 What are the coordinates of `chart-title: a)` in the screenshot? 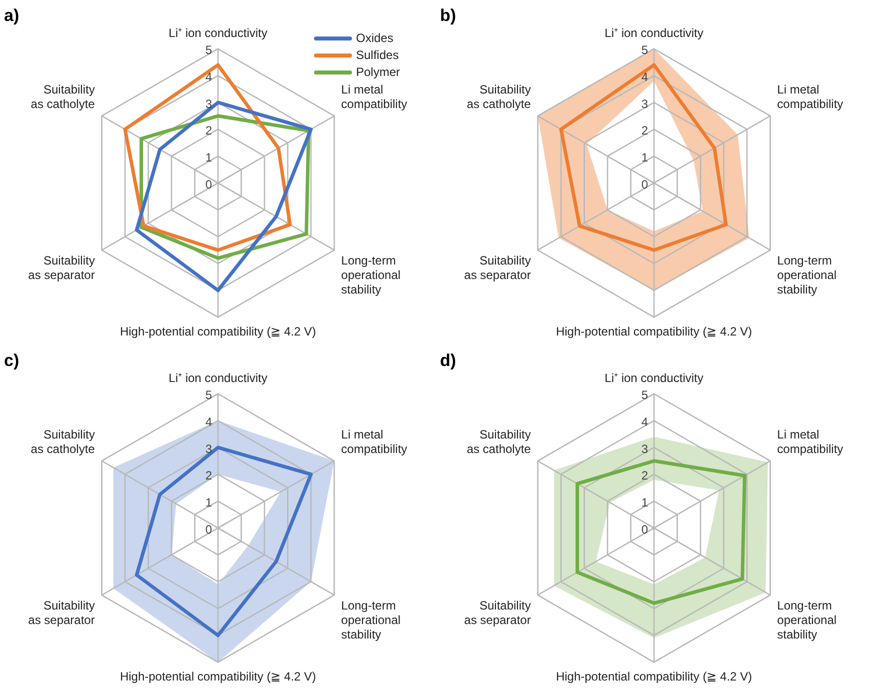 It's located at (12, 15).